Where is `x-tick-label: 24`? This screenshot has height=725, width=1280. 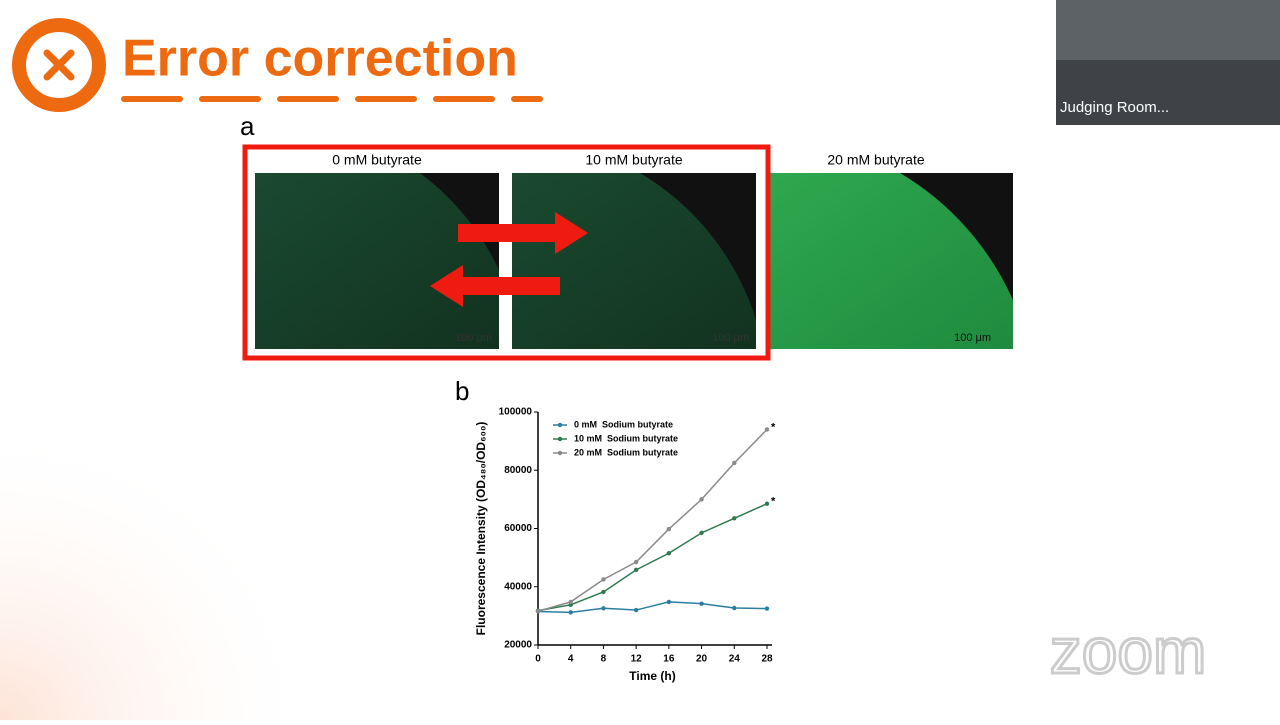 x-tick-label: 24 is located at coordinates (735, 659).